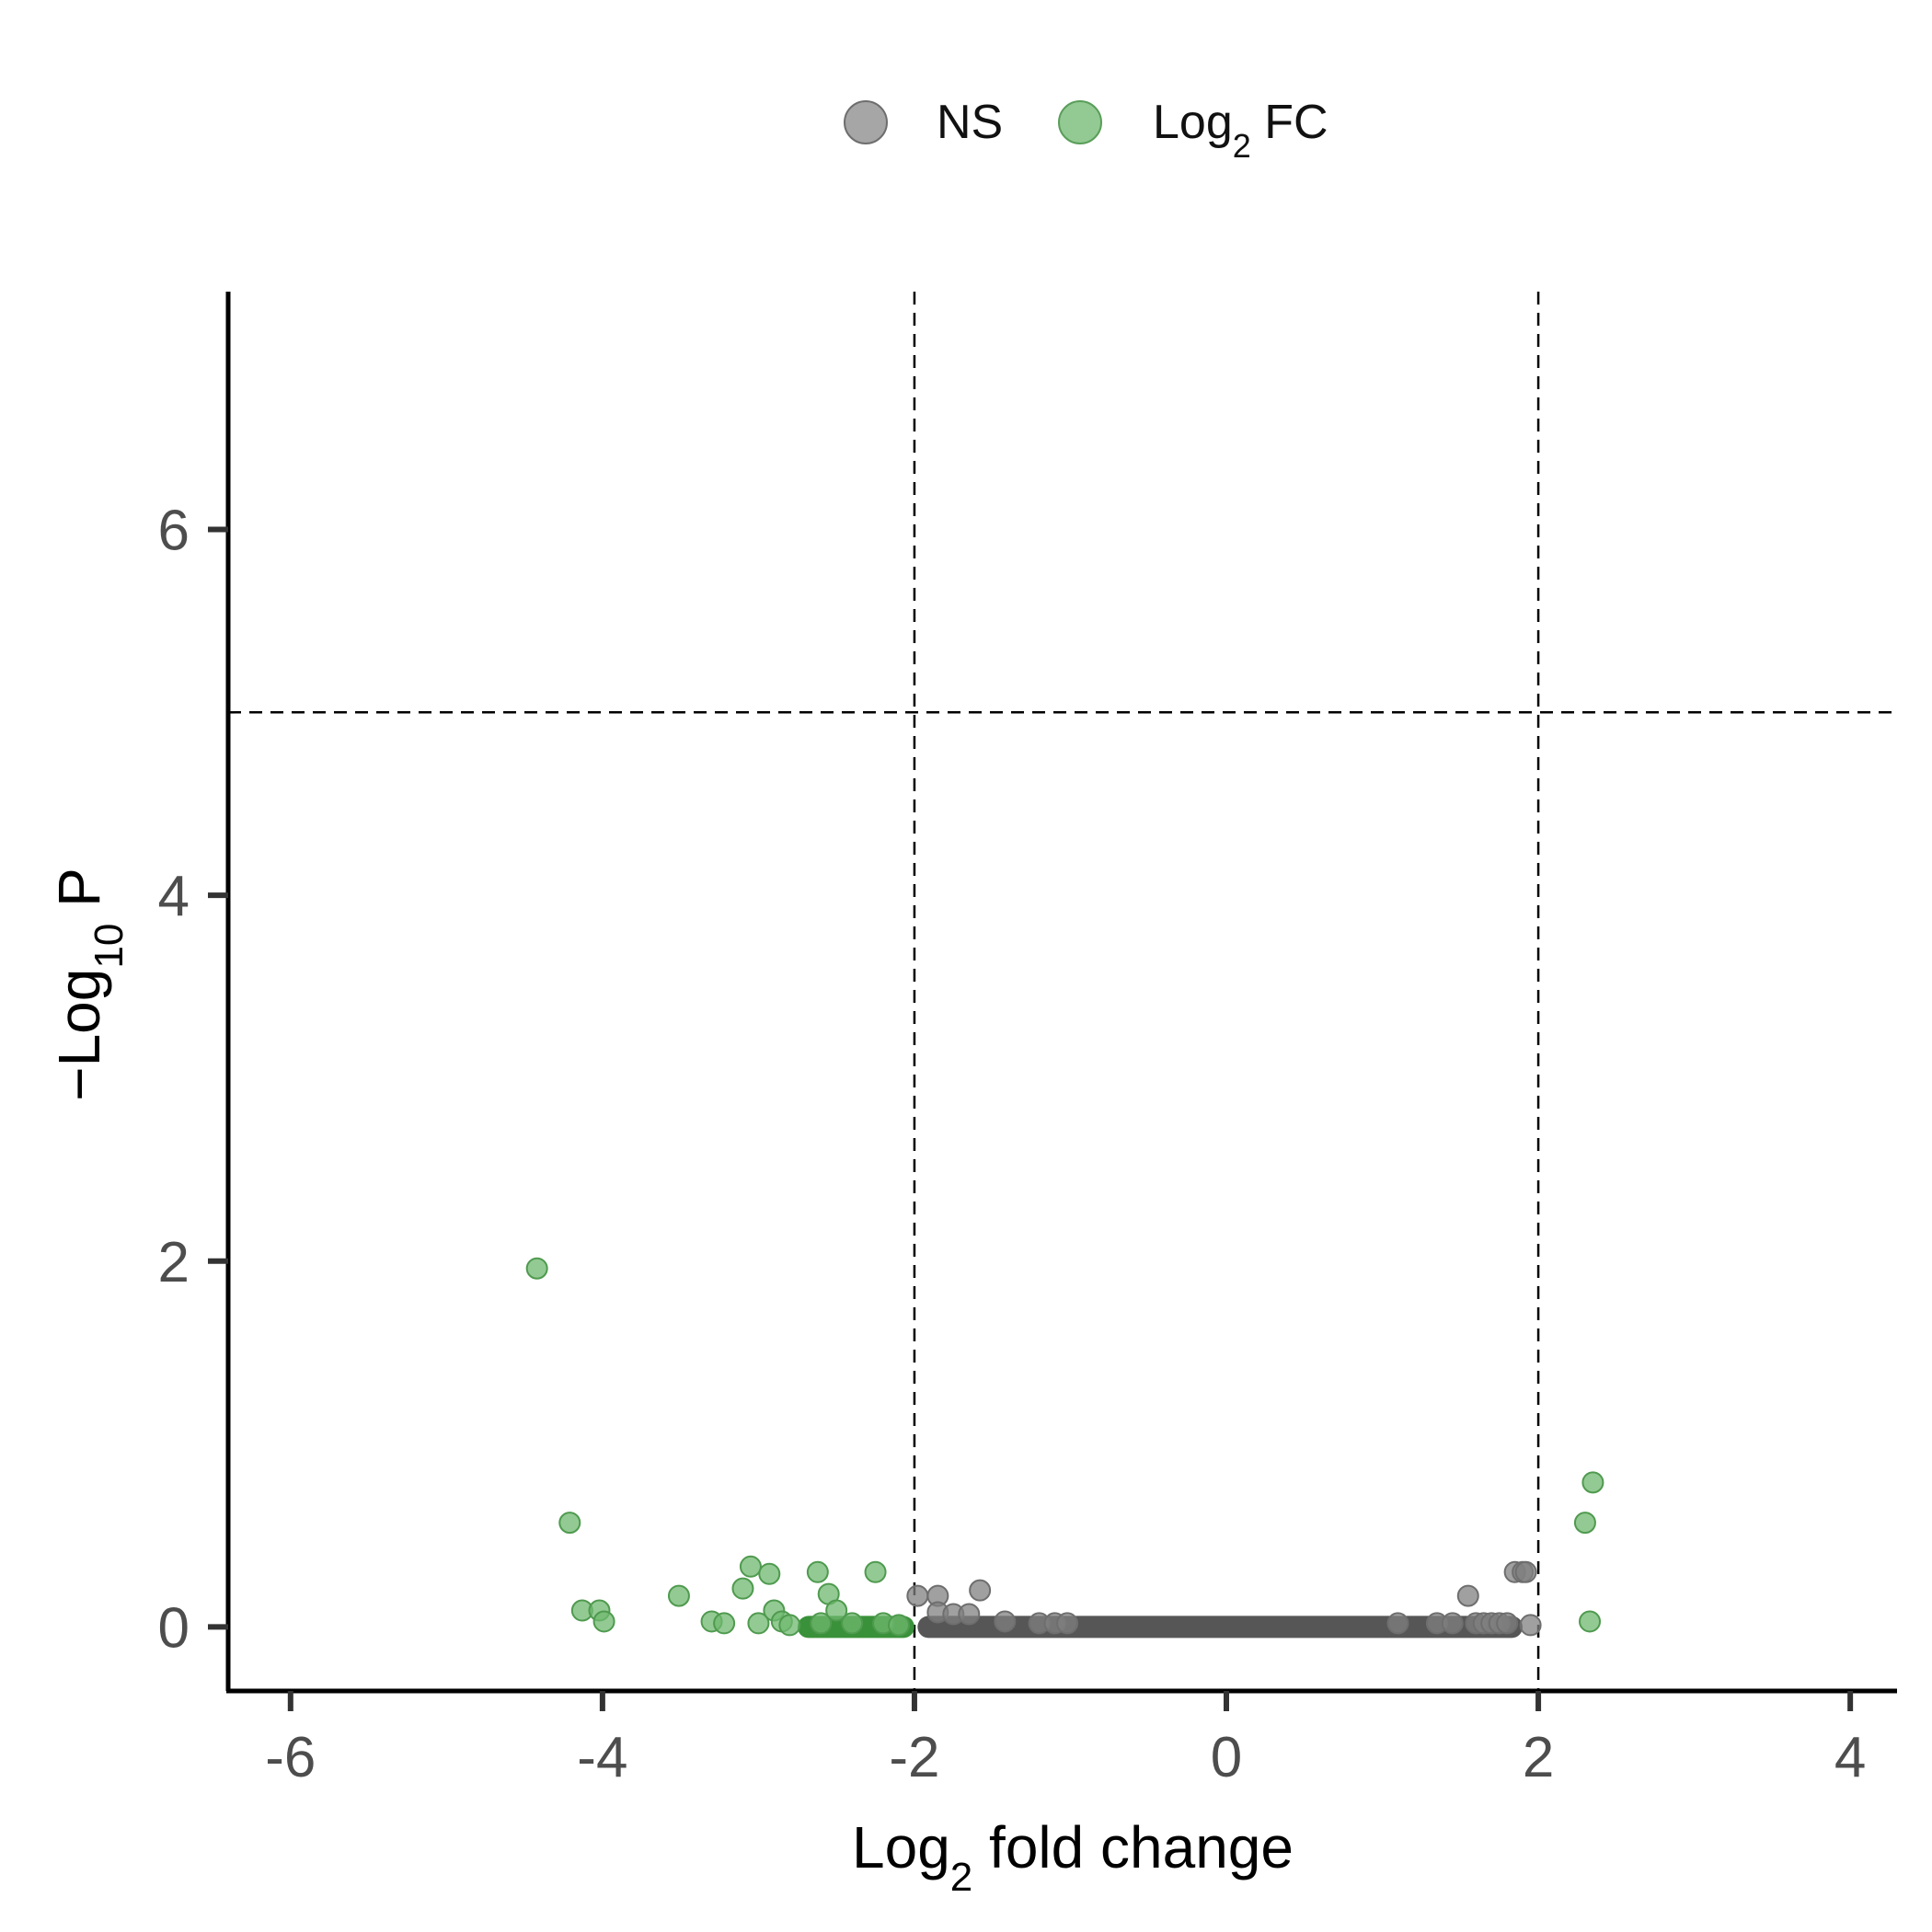 This screenshot has width=1932, height=1932. I want to click on x-tick-label: -6, so click(290, 1757).